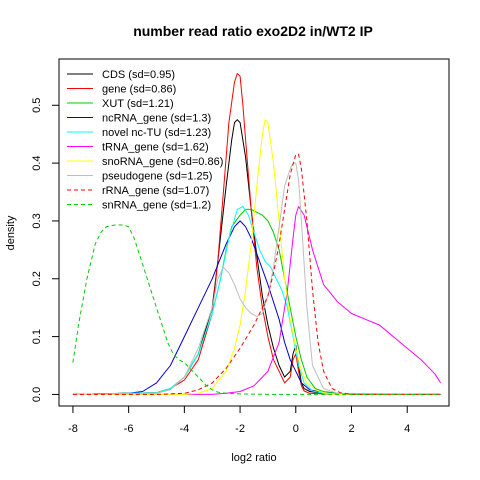 The width and height of the screenshot is (480, 480). Describe the element at coordinates (138, 75) in the screenshot. I see `legend-label: CDS (sd=0.95)` at that location.